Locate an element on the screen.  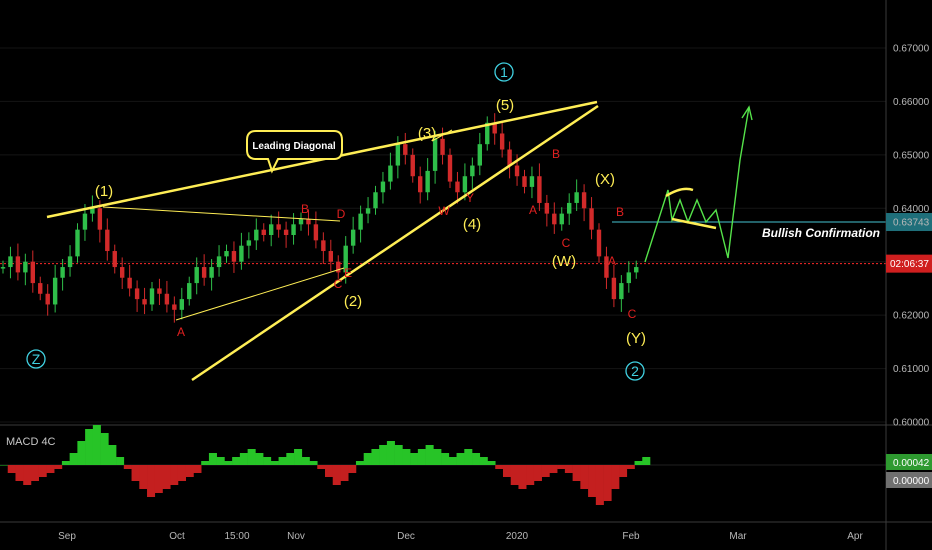
confirmation-price-label: 0.63743 is located at coordinates (911, 223).